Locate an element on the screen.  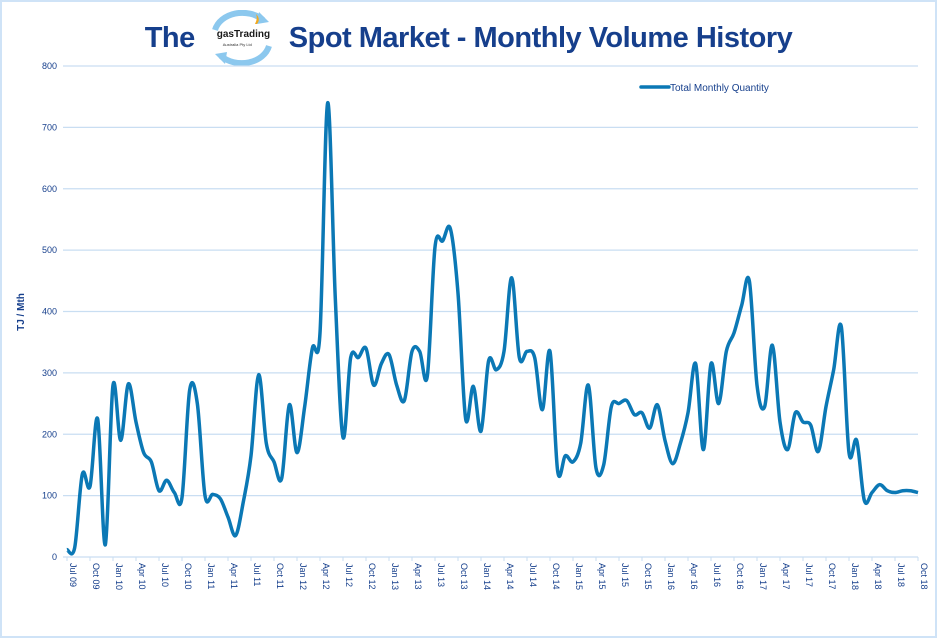
x-tick-label: Jan 18 is located at coordinates (855, 576).